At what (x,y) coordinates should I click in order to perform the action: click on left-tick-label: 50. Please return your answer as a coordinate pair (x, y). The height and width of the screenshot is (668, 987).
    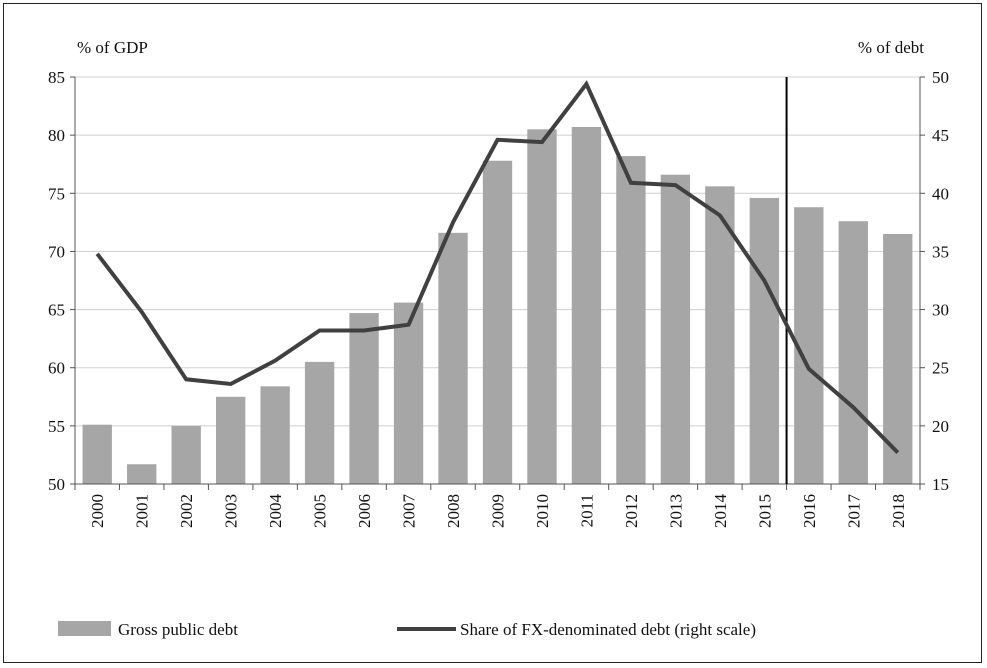
    Looking at the image, I should click on (56, 484).